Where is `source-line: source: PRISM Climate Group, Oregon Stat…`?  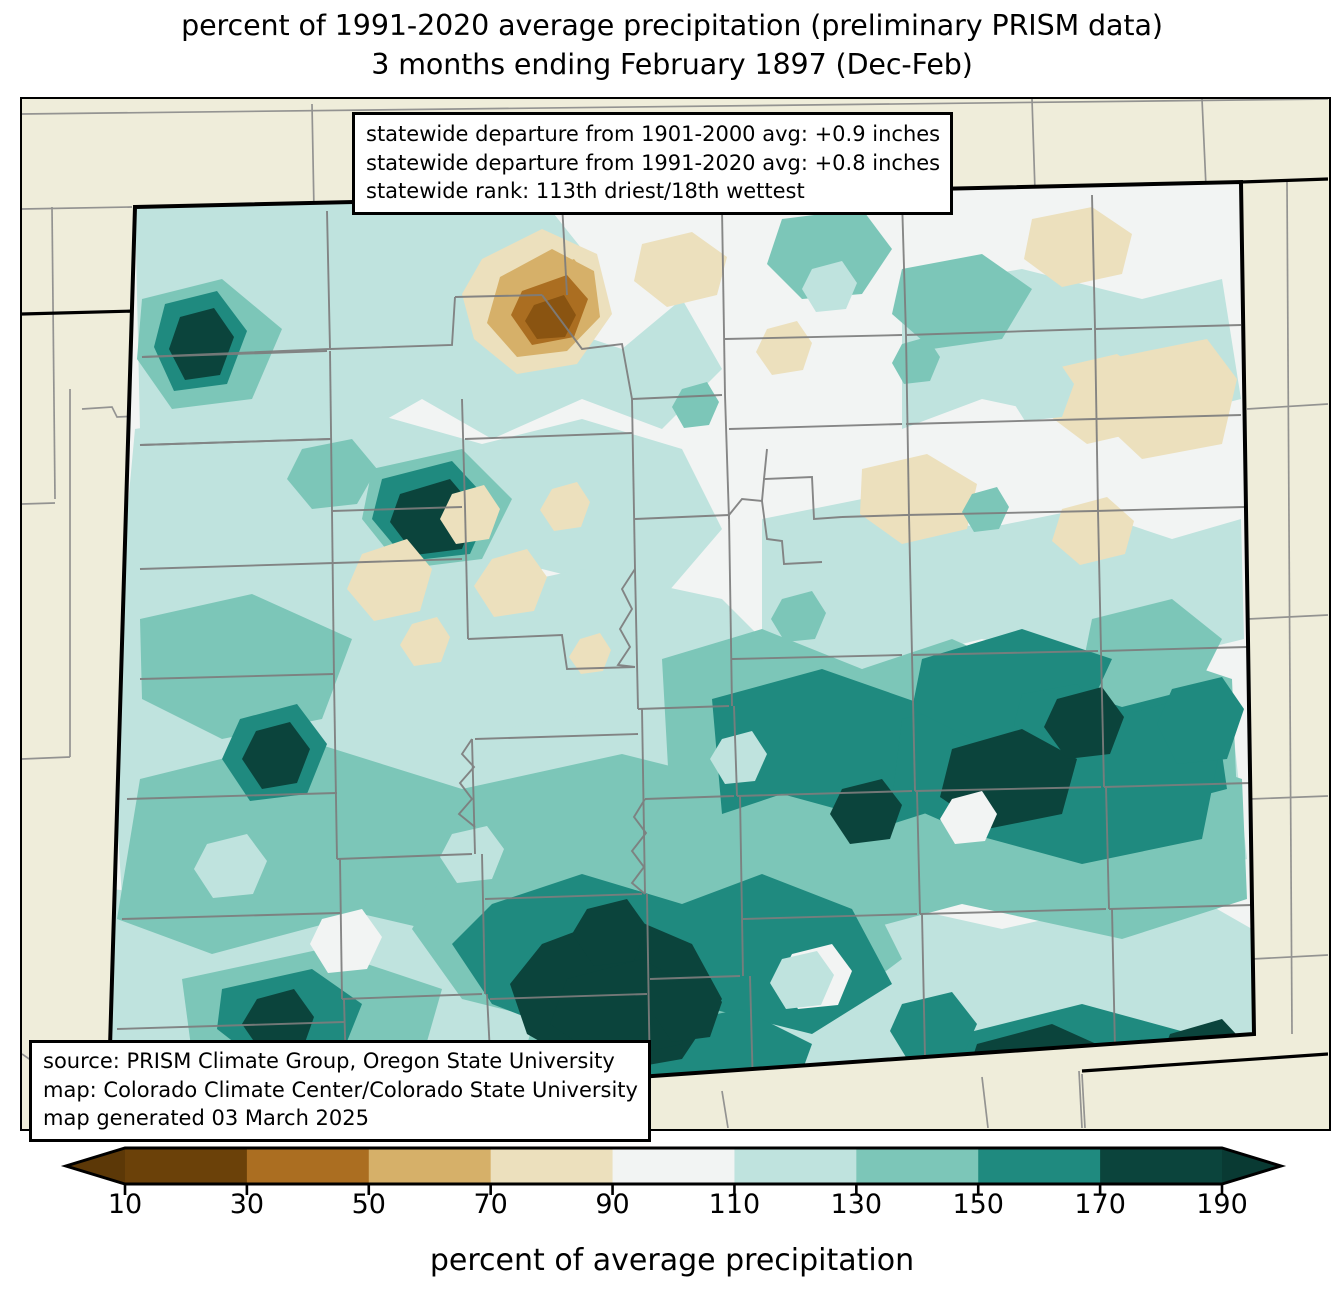
source-line: source: PRISM Climate Group, Oregon Stat… is located at coordinates (329, 1061).